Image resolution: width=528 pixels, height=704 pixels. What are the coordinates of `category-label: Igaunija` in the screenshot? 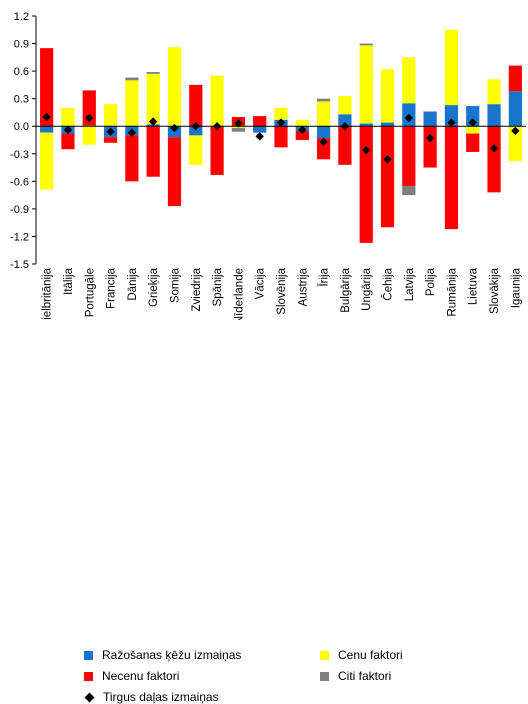 It's located at (516, 287).